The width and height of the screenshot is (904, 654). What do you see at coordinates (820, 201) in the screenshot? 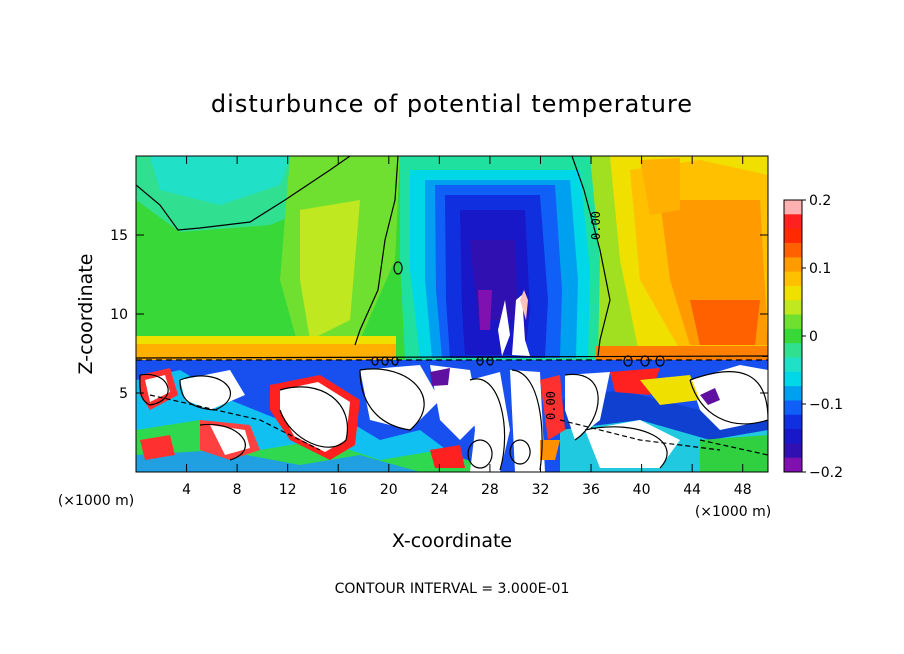
I see `colorbar-tick-label: 0.2` at bounding box center [820, 201].